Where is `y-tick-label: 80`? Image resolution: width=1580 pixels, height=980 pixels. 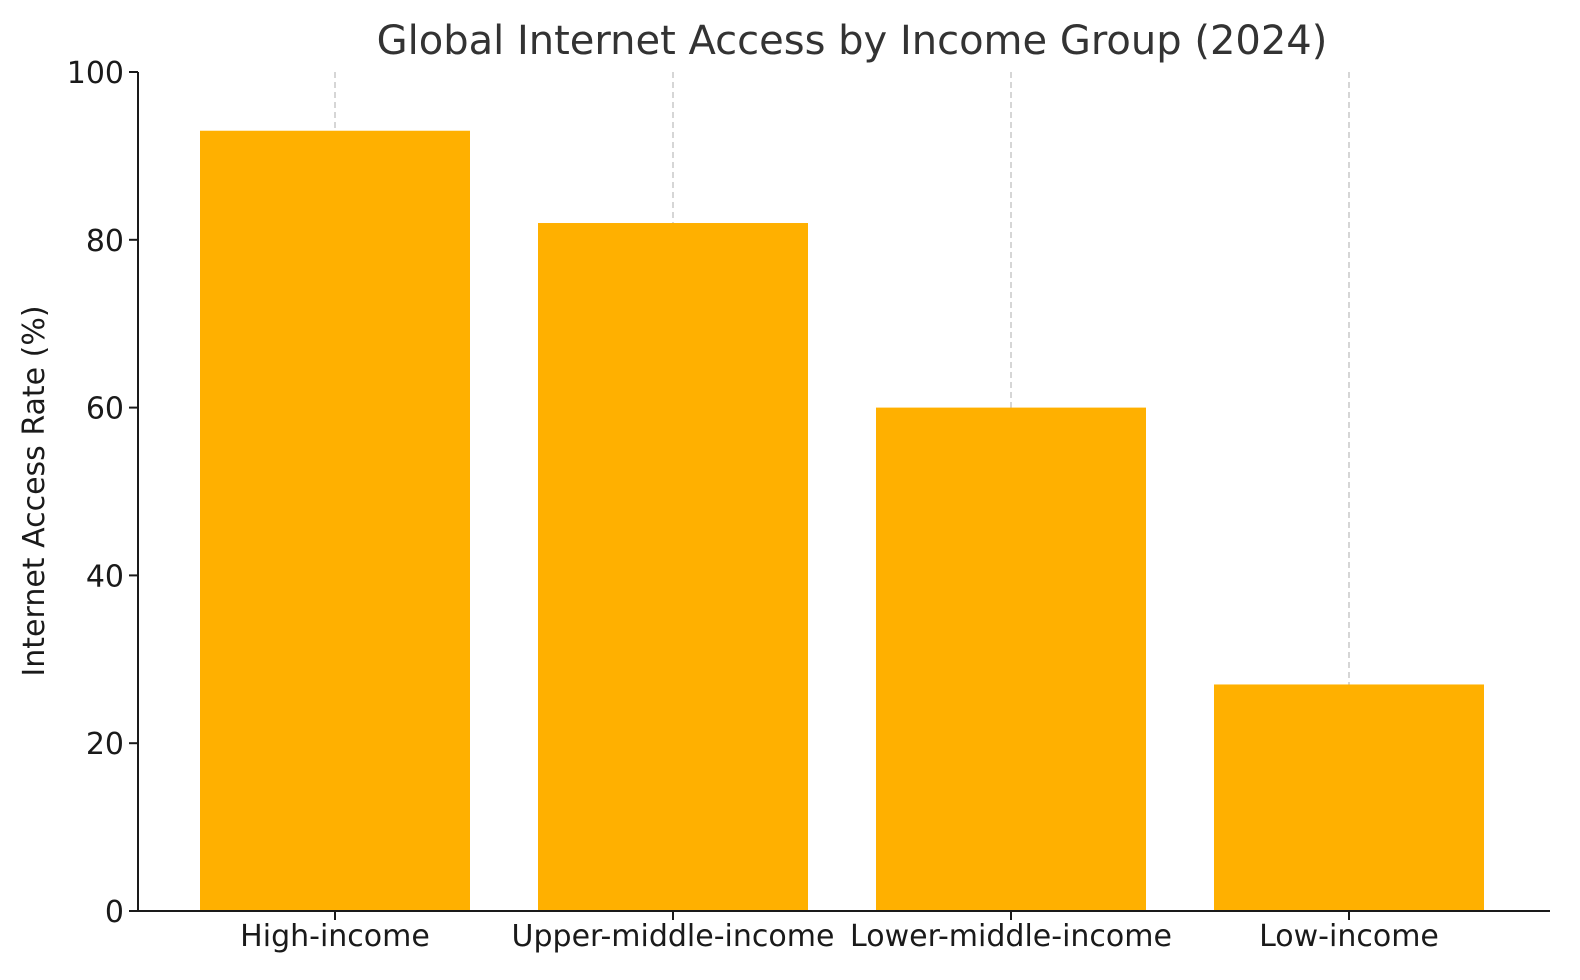 y-tick-label: 80 is located at coordinates (105, 241).